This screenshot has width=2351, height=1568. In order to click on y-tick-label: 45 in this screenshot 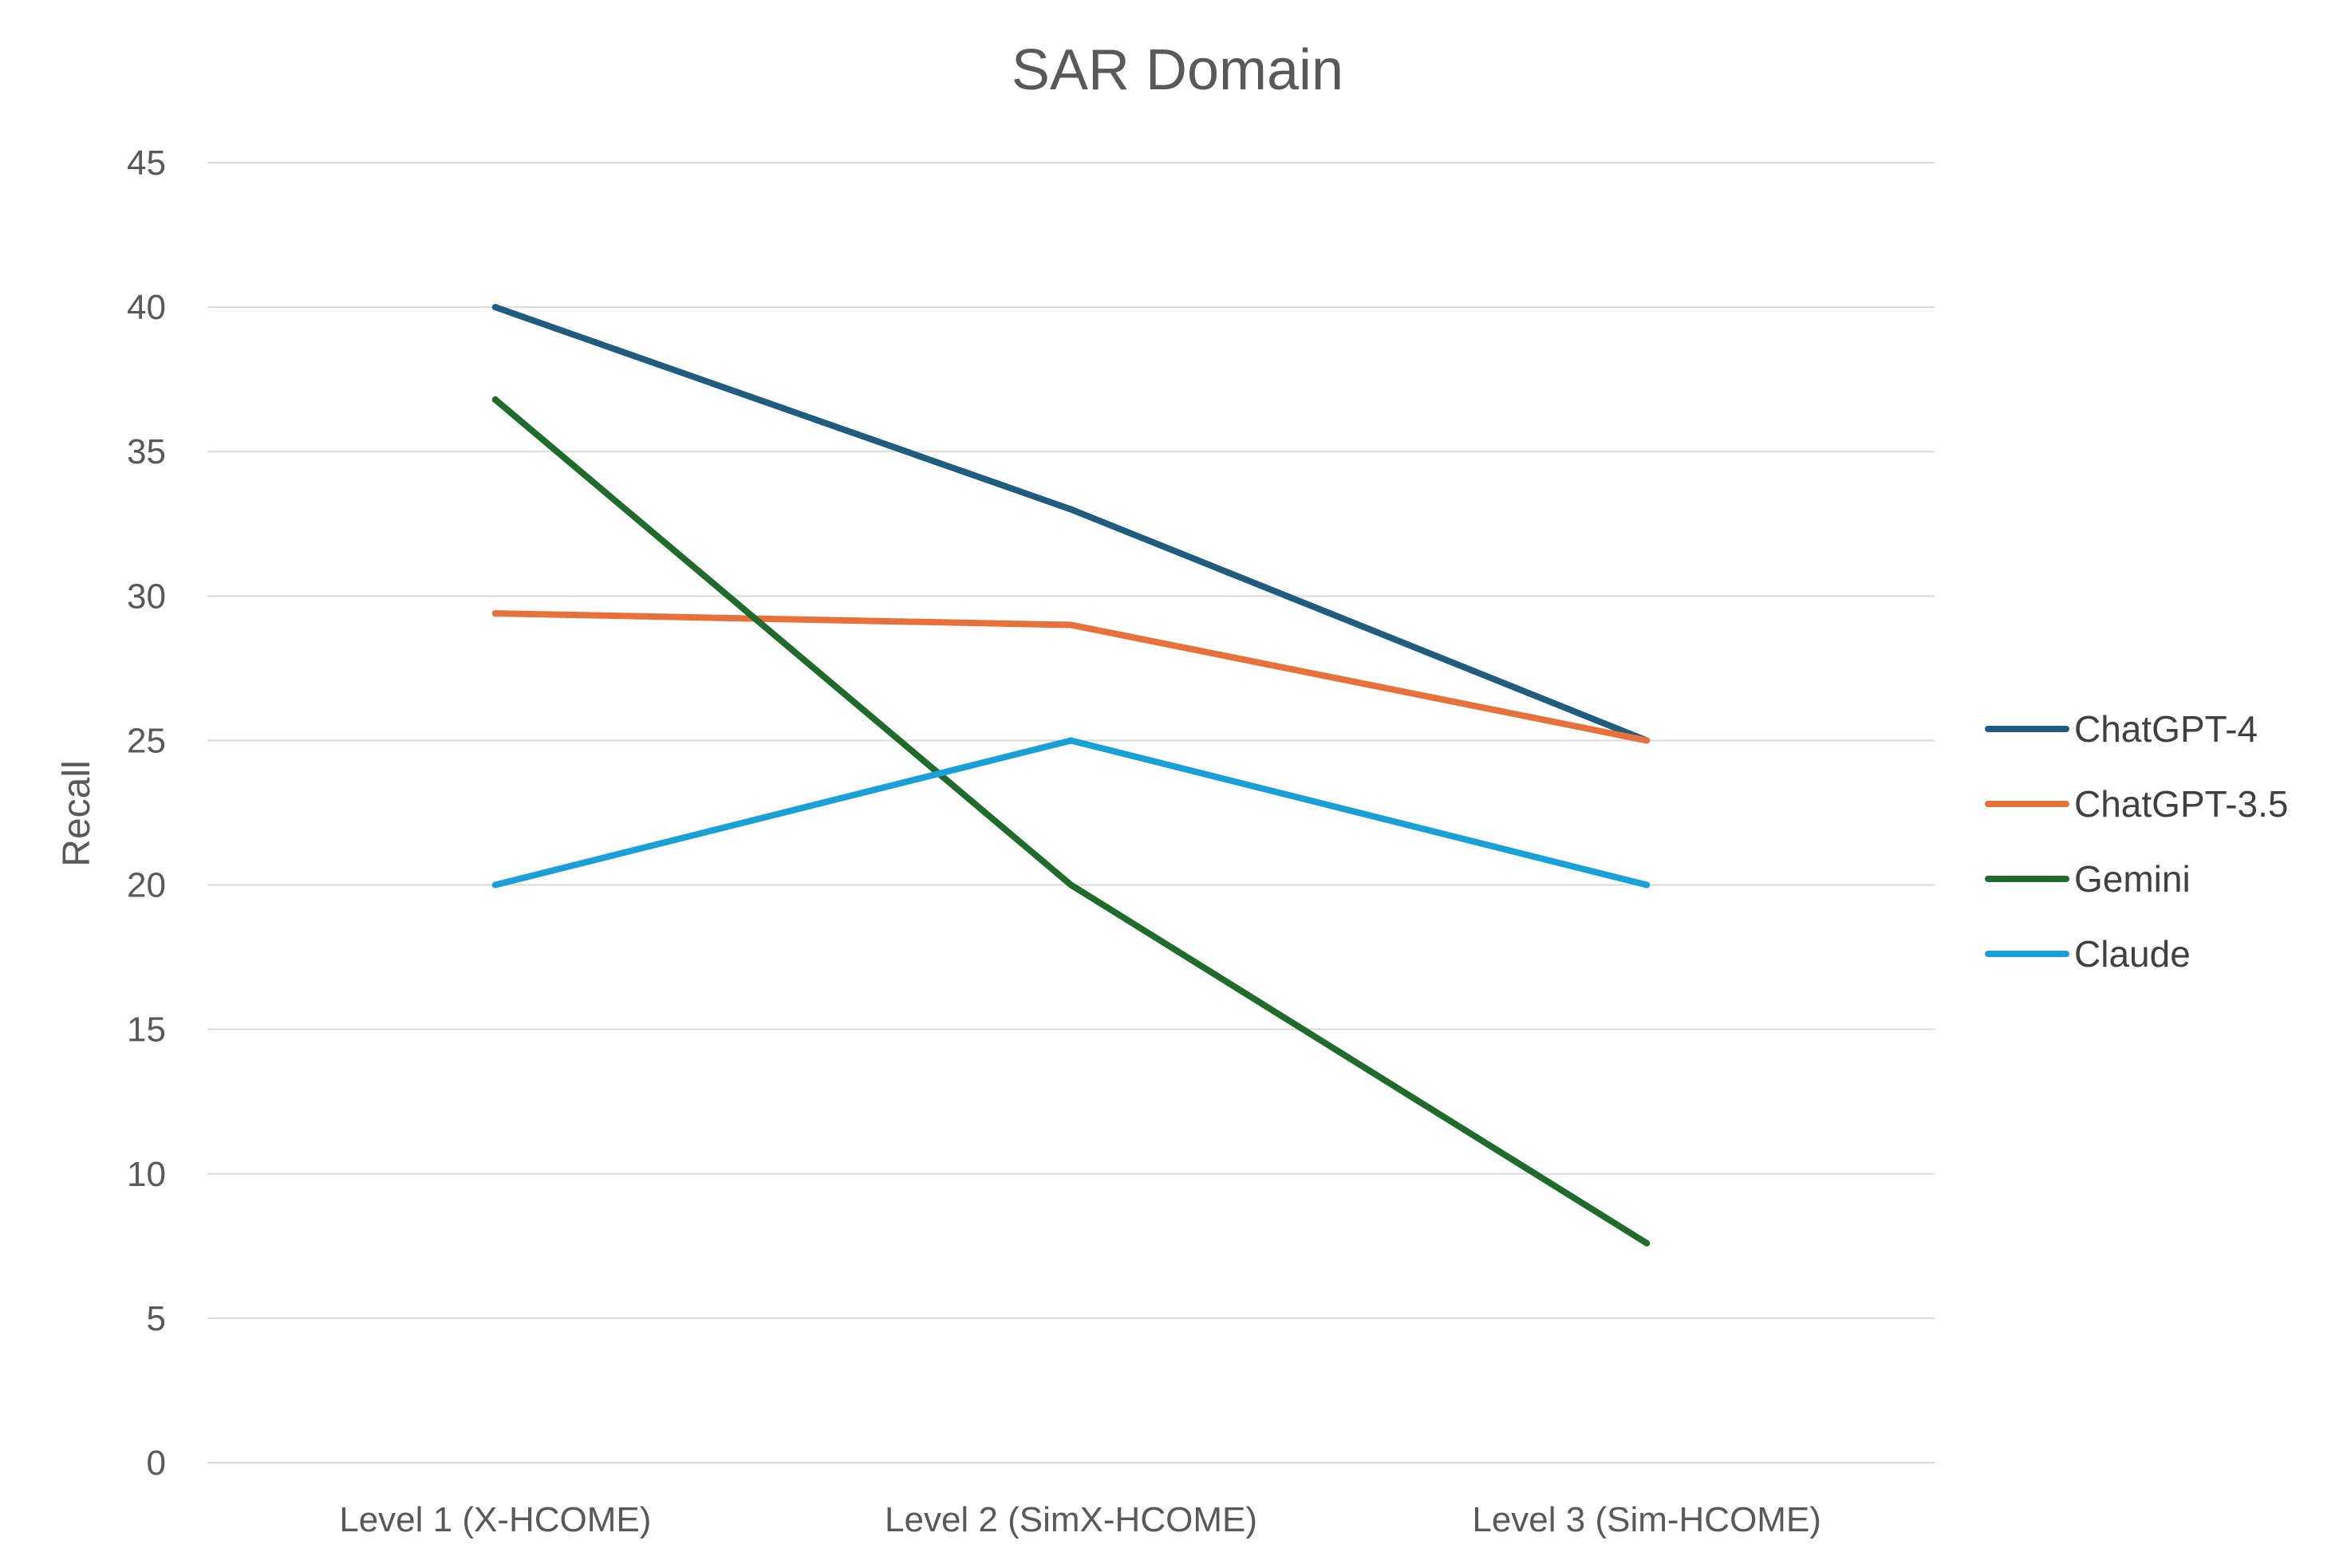, I will do `click(146, 163)`.